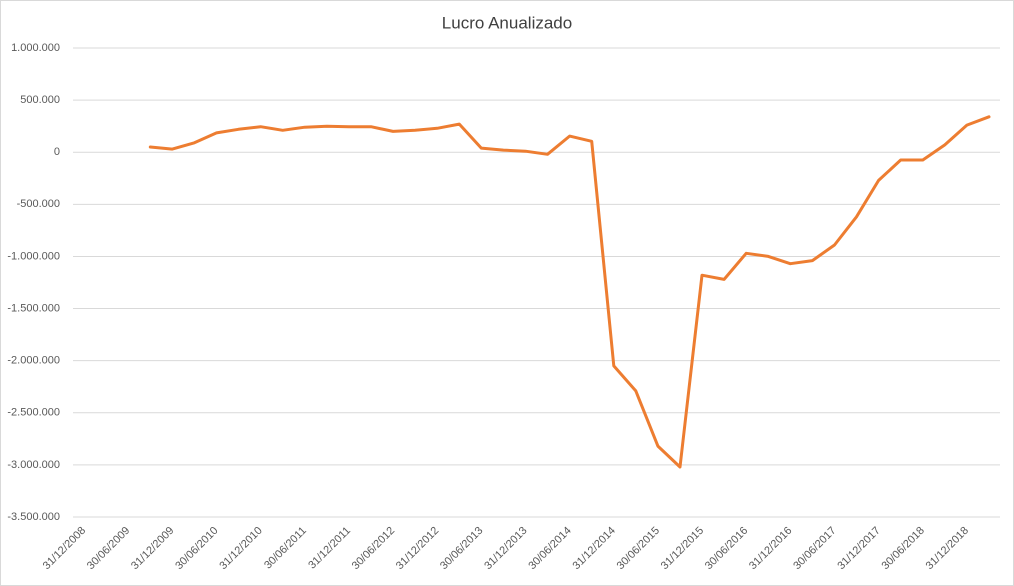 Image resolution: width=1014 pixels, height=586 pixels. What do you see at coordinates (33, 465) in the screenshot?
I see `y-tick-label: -3.000.000` at bounding box center [33, 465].